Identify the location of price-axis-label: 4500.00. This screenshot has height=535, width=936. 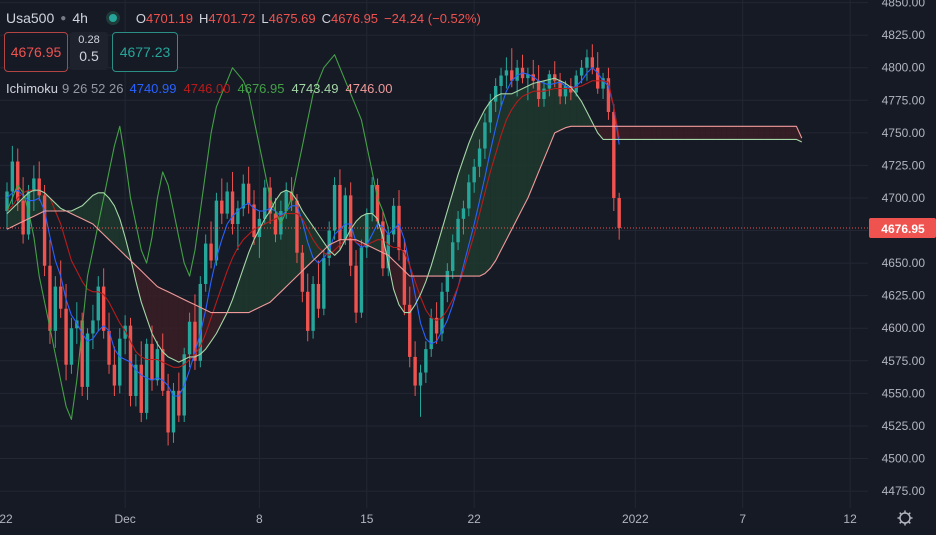
(904, 459).